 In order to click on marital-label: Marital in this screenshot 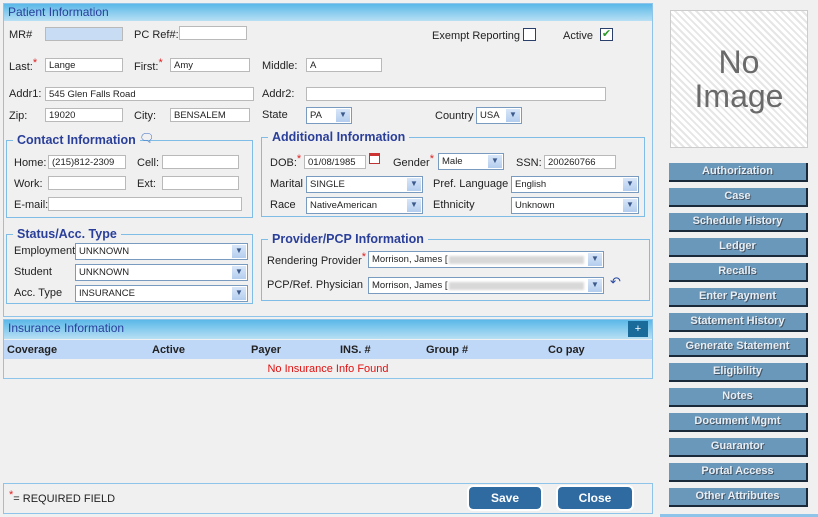, I will do `click(287, 184)`.